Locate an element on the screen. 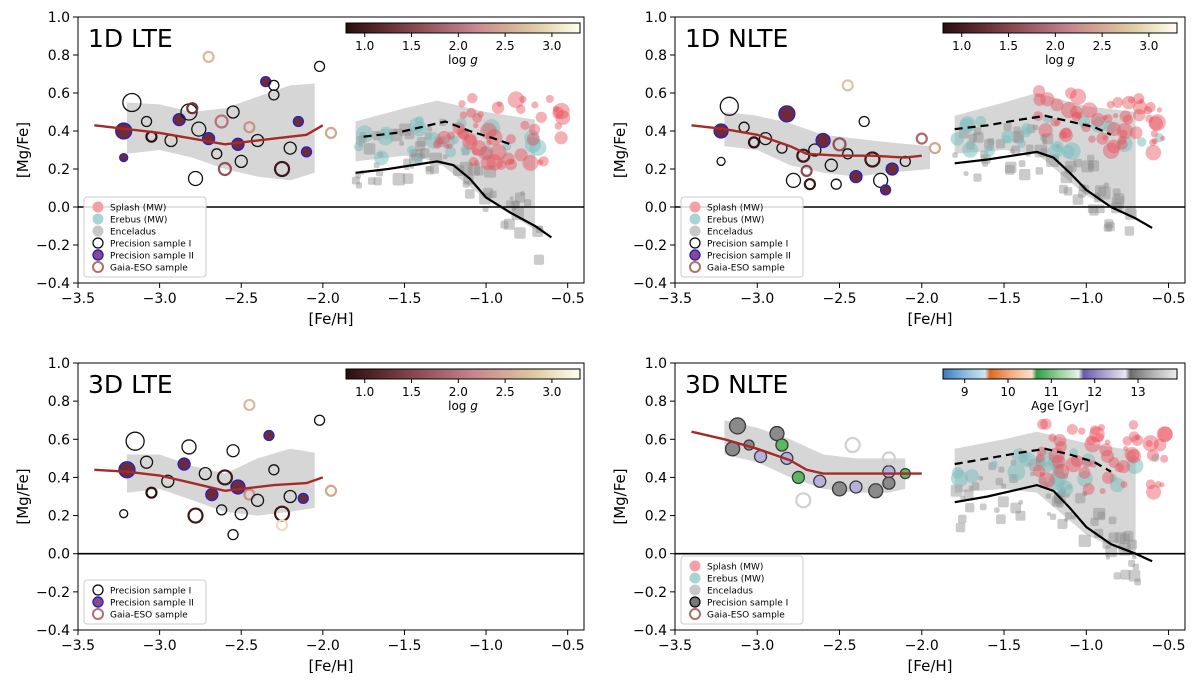 This screenshot has width=1200, height=680. legend-label: Gaia-ESO sample is located at coordinates (149, 616).